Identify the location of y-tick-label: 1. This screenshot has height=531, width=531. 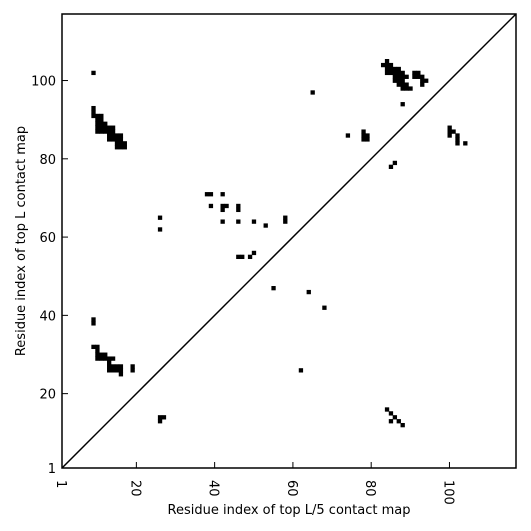
(52, 469).